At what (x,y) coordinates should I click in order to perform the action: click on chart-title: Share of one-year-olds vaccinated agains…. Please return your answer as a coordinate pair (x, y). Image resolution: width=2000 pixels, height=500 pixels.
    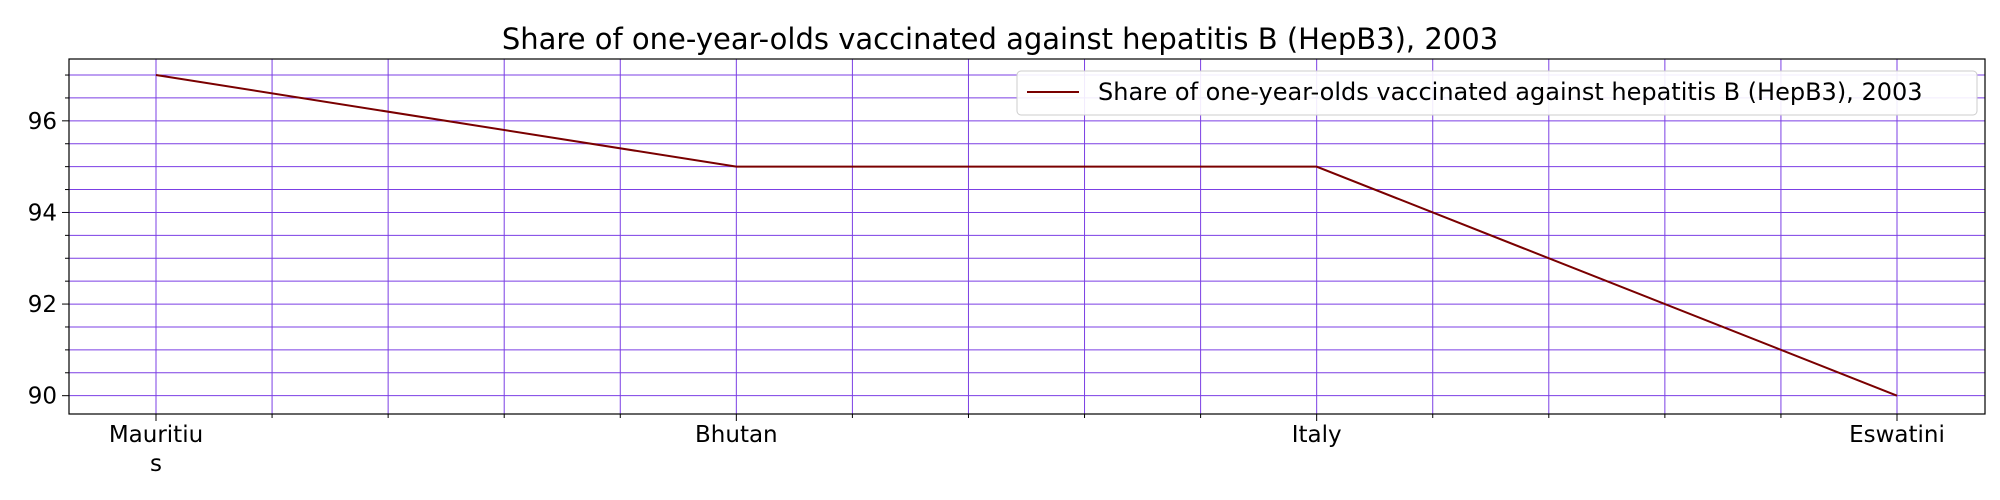
    Looking at the image, I should click on (1000, 39).